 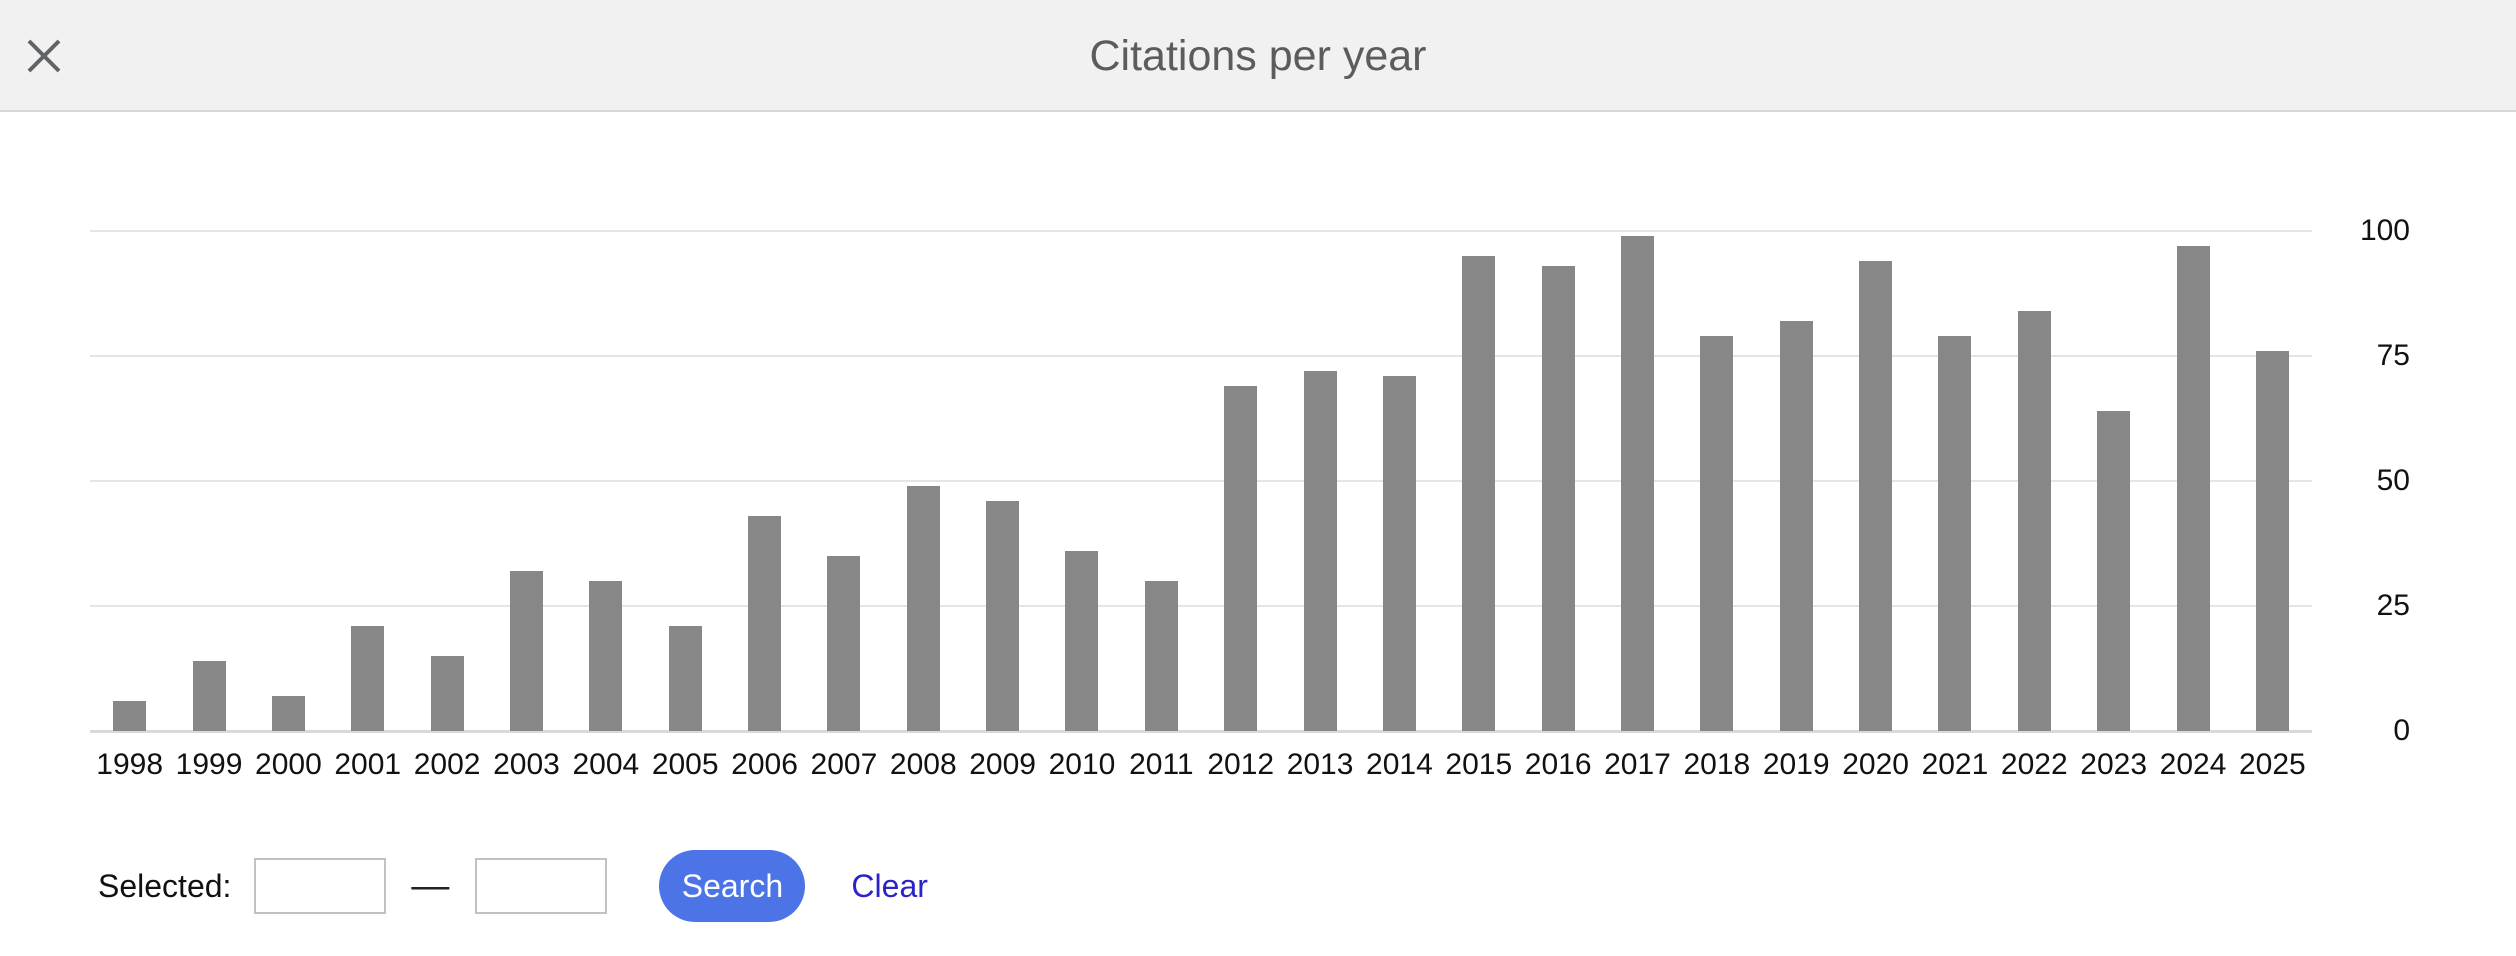 I want to click on bar-2009, so click(x=1003, y=616).